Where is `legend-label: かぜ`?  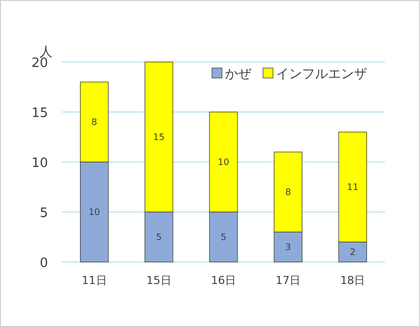
legend-label: かぜ is located at coordinates (238, 74).